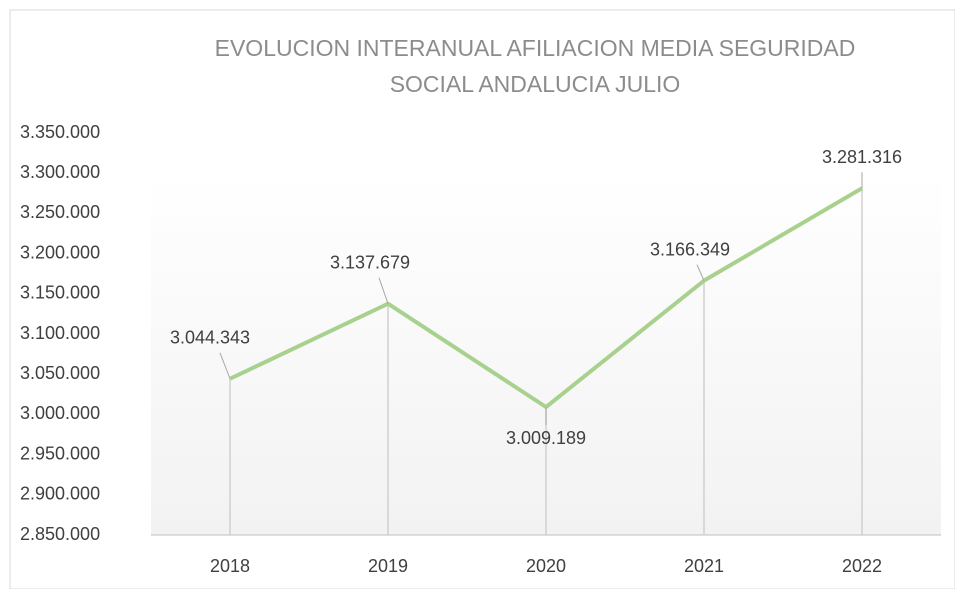 This screenshot has width=955, height=589. I want to click on y-tick-label: 2.950.000, so click(60, 453).